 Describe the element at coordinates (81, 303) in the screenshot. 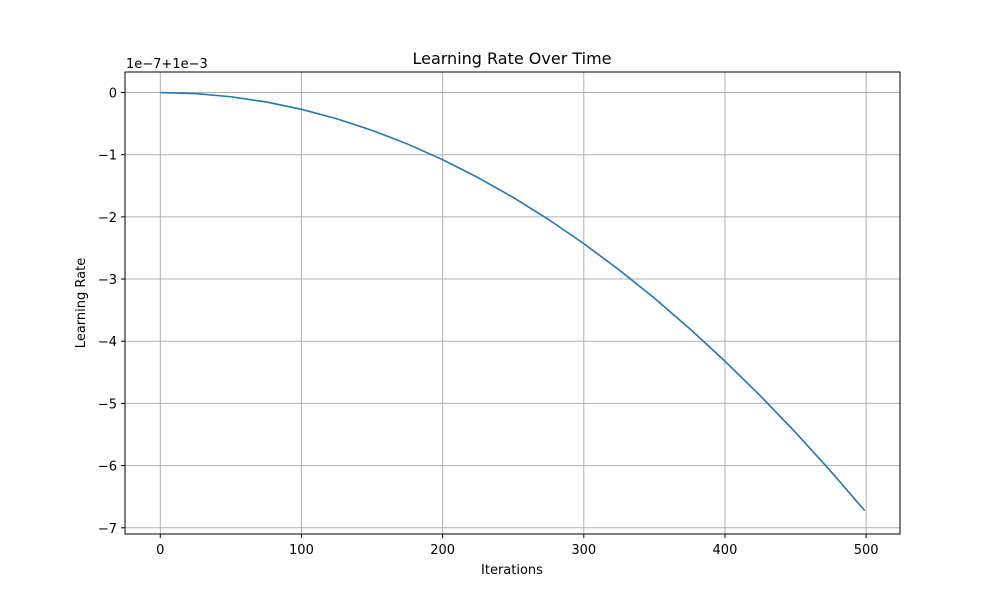

I see `y-axis-label: Learning Rate` at that location.